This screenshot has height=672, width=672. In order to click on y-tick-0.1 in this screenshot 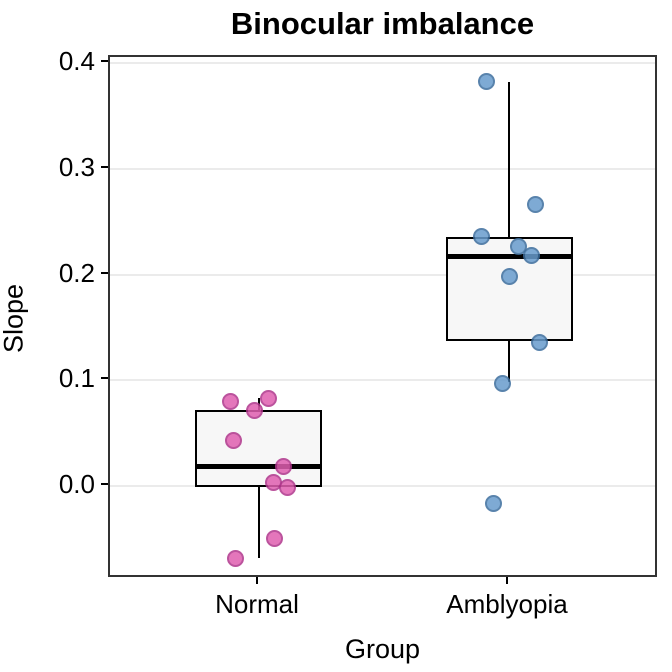, I will do `click(104, 378)`.